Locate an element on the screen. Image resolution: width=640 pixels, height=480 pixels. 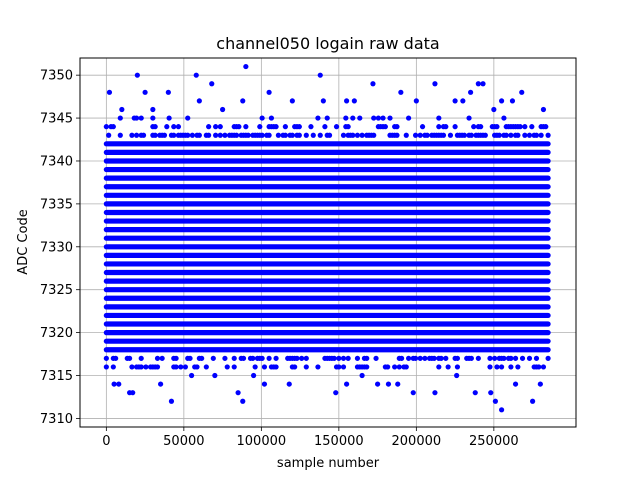
y-axis-label: ADC Code is located at coordinates (23, 241).